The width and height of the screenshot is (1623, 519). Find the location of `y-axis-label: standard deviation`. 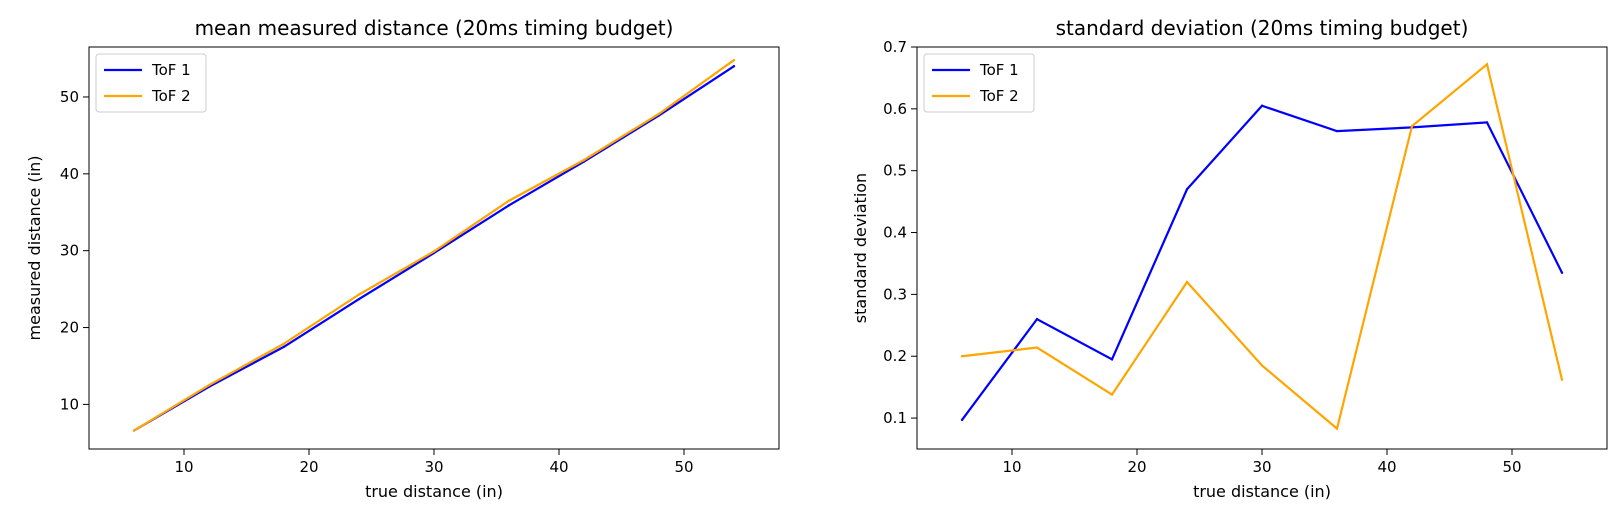

y-axis-label: standard deviation is located at coordinates (860, 248).